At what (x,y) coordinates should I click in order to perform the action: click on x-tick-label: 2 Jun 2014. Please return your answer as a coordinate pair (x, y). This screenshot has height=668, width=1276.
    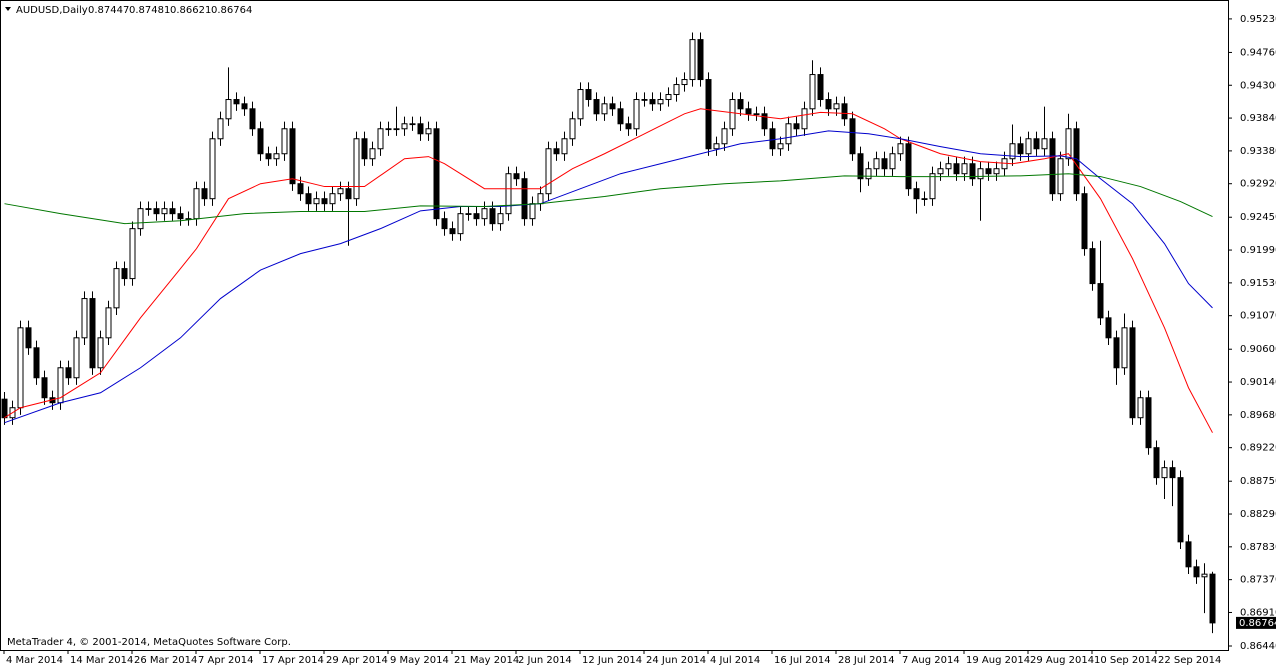
    Looking at the image, I should click on (545, 660).